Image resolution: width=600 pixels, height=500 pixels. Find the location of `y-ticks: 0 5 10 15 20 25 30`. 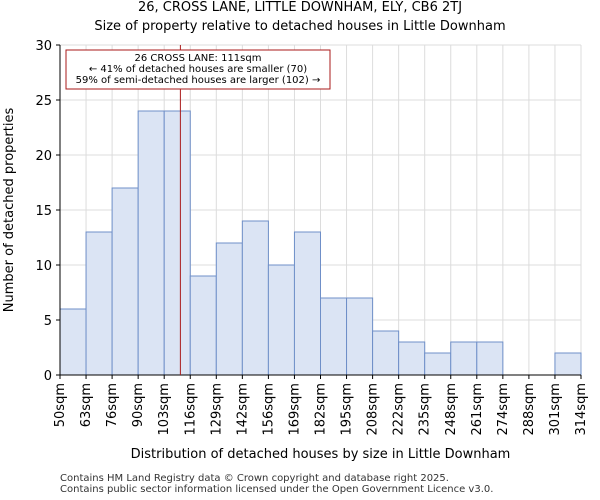

y-ticks: 0 5 10 15 20 25 30 is located at coordinates (47, 211).